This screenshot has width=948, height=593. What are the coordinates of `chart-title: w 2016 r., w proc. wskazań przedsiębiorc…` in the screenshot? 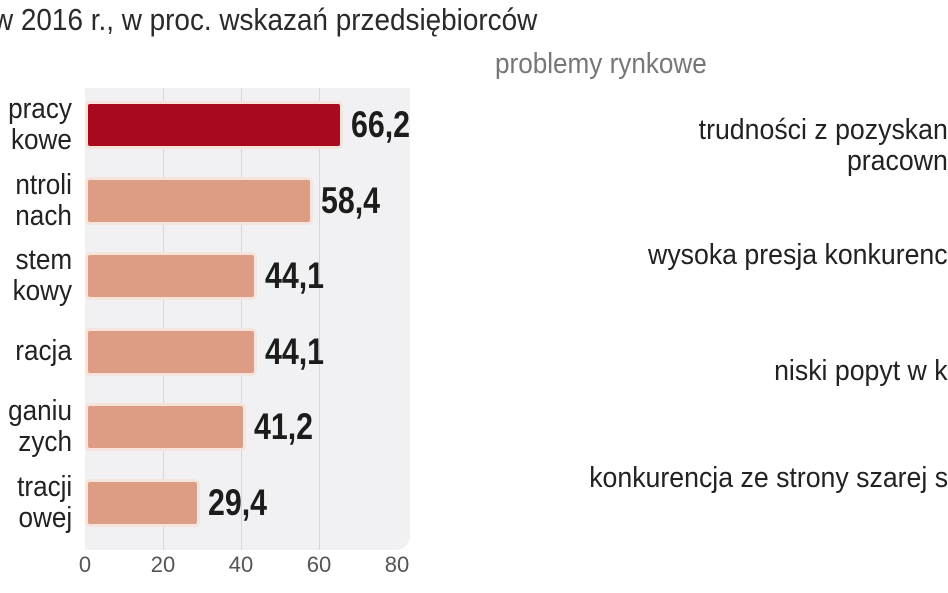 It's located at (269, 19).